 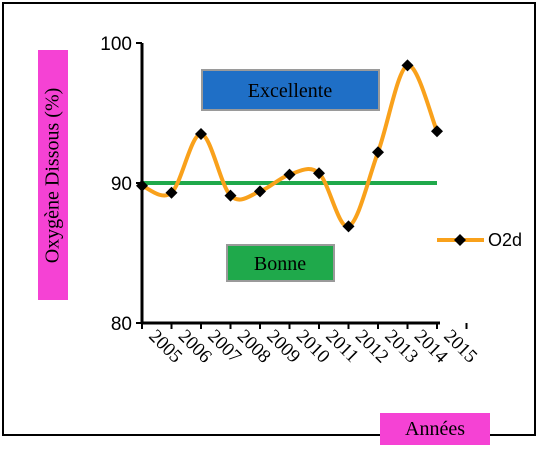 I want to click on x-tick-label-2007: 2007, so click(x=224, y=347).